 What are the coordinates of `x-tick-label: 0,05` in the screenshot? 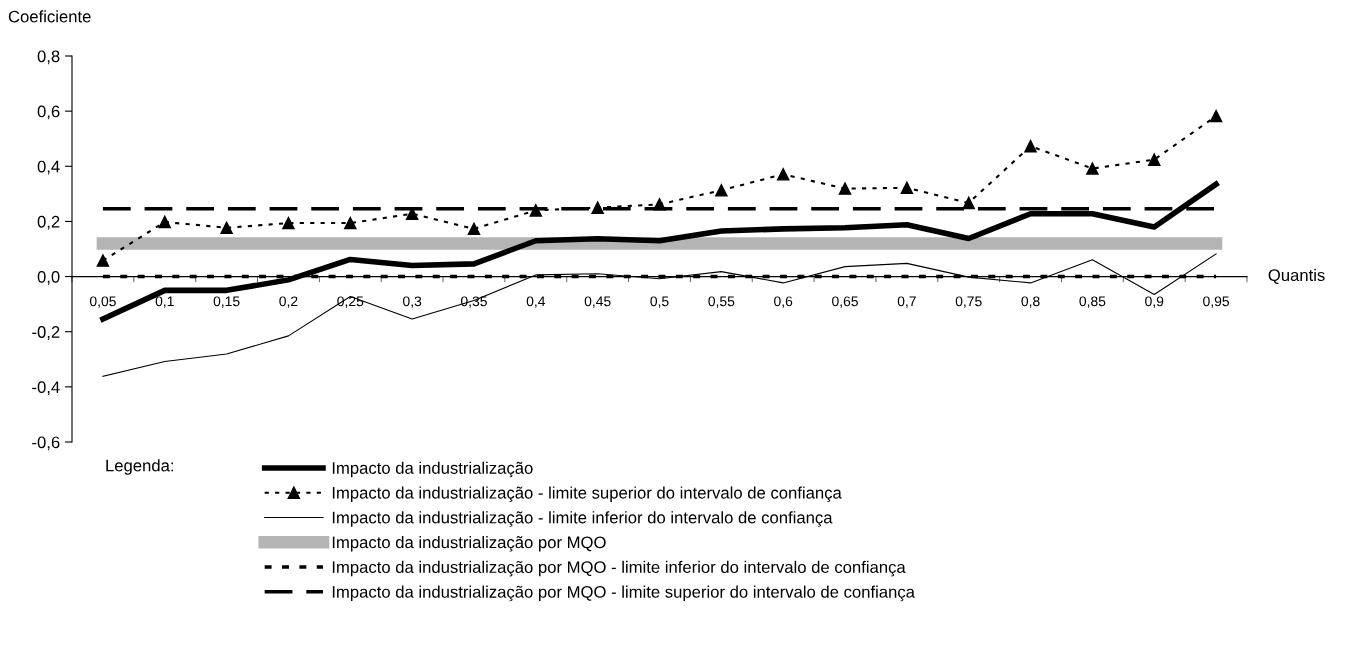 It's located at (102, 302).